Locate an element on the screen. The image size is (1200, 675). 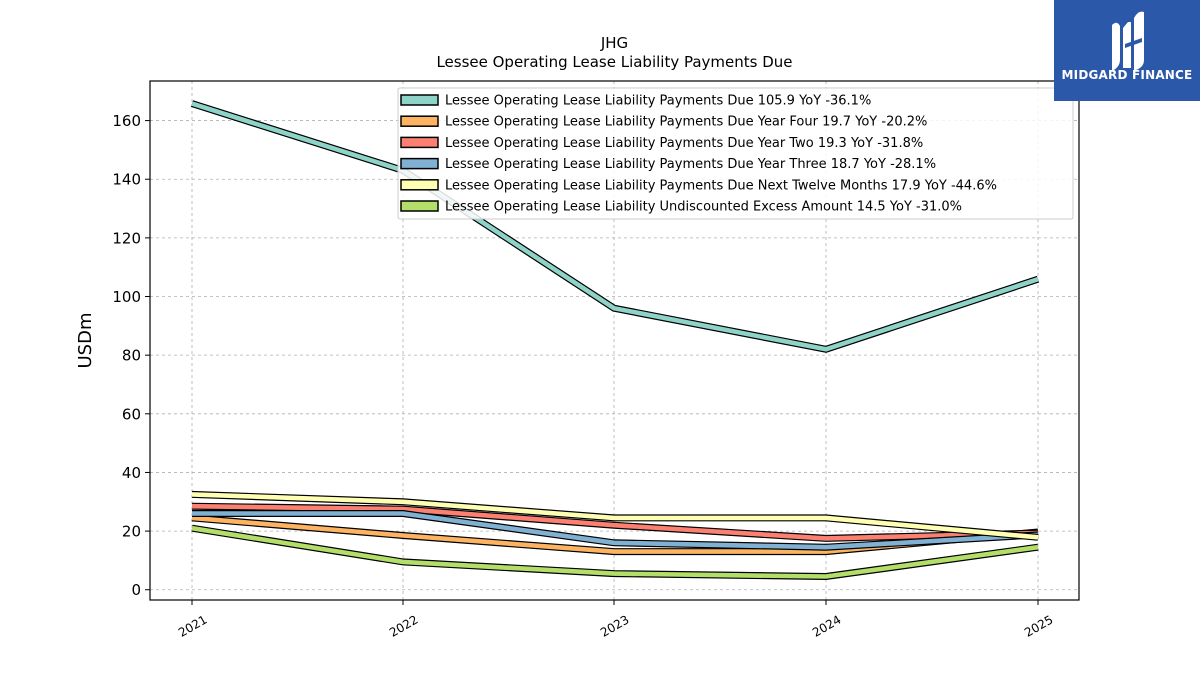
y-tick-label: 0 is located at coordinates (136, 590).